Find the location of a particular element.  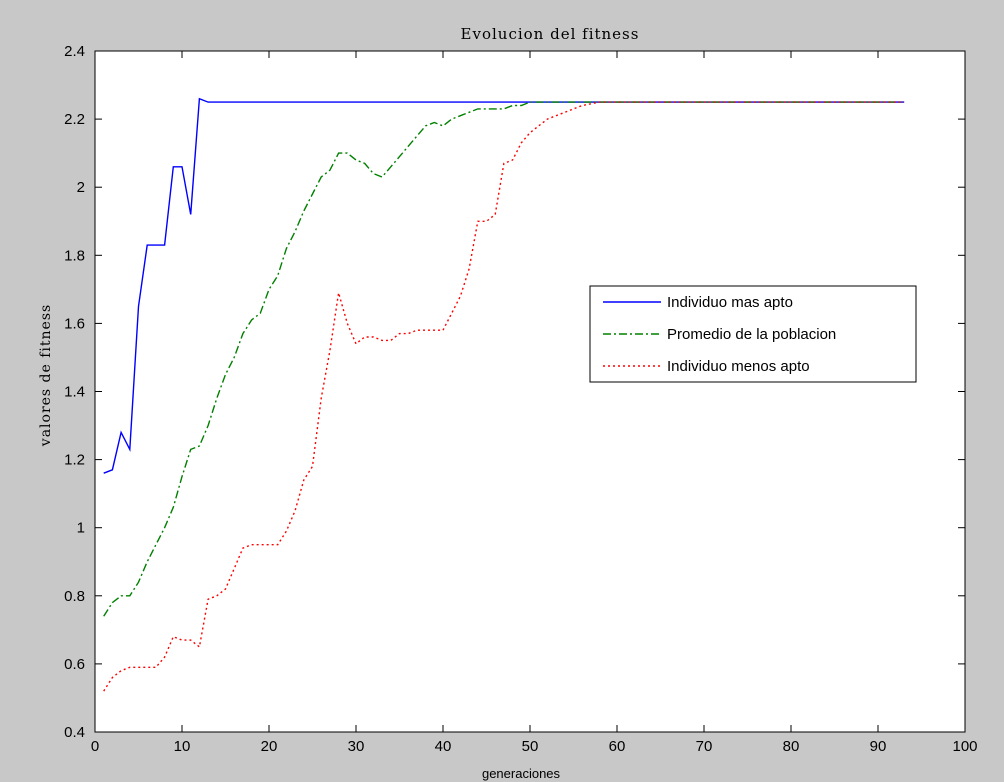

y-tick-label: 2.2 is located at coordinates (74, 119).